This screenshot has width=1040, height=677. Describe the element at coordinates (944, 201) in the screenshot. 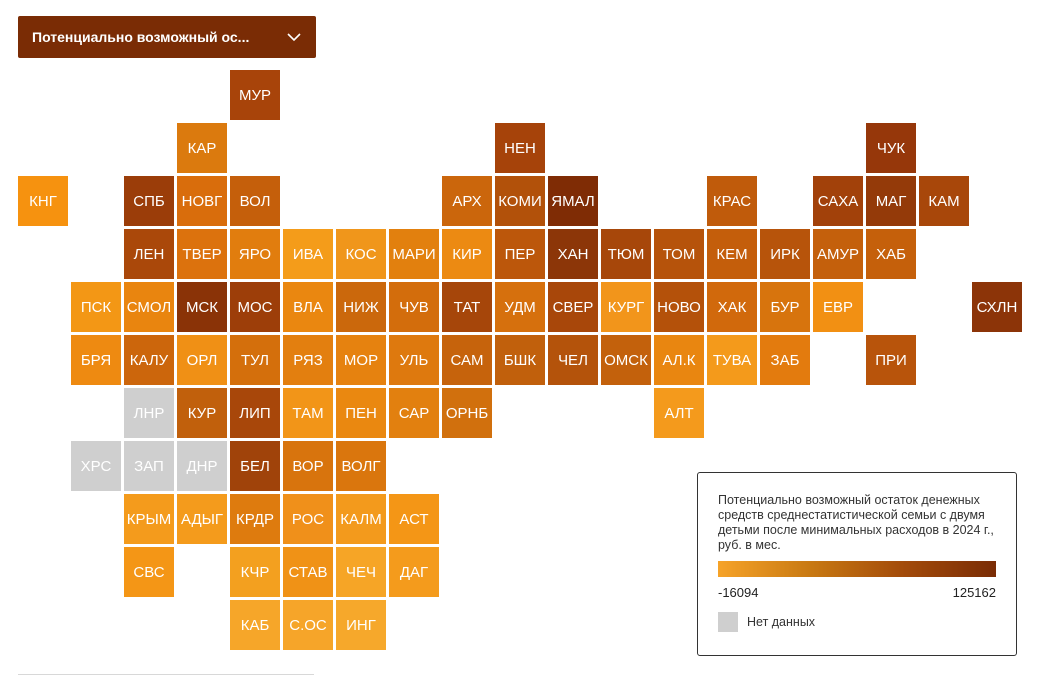

I see `region-tile: КАМ` at that location.